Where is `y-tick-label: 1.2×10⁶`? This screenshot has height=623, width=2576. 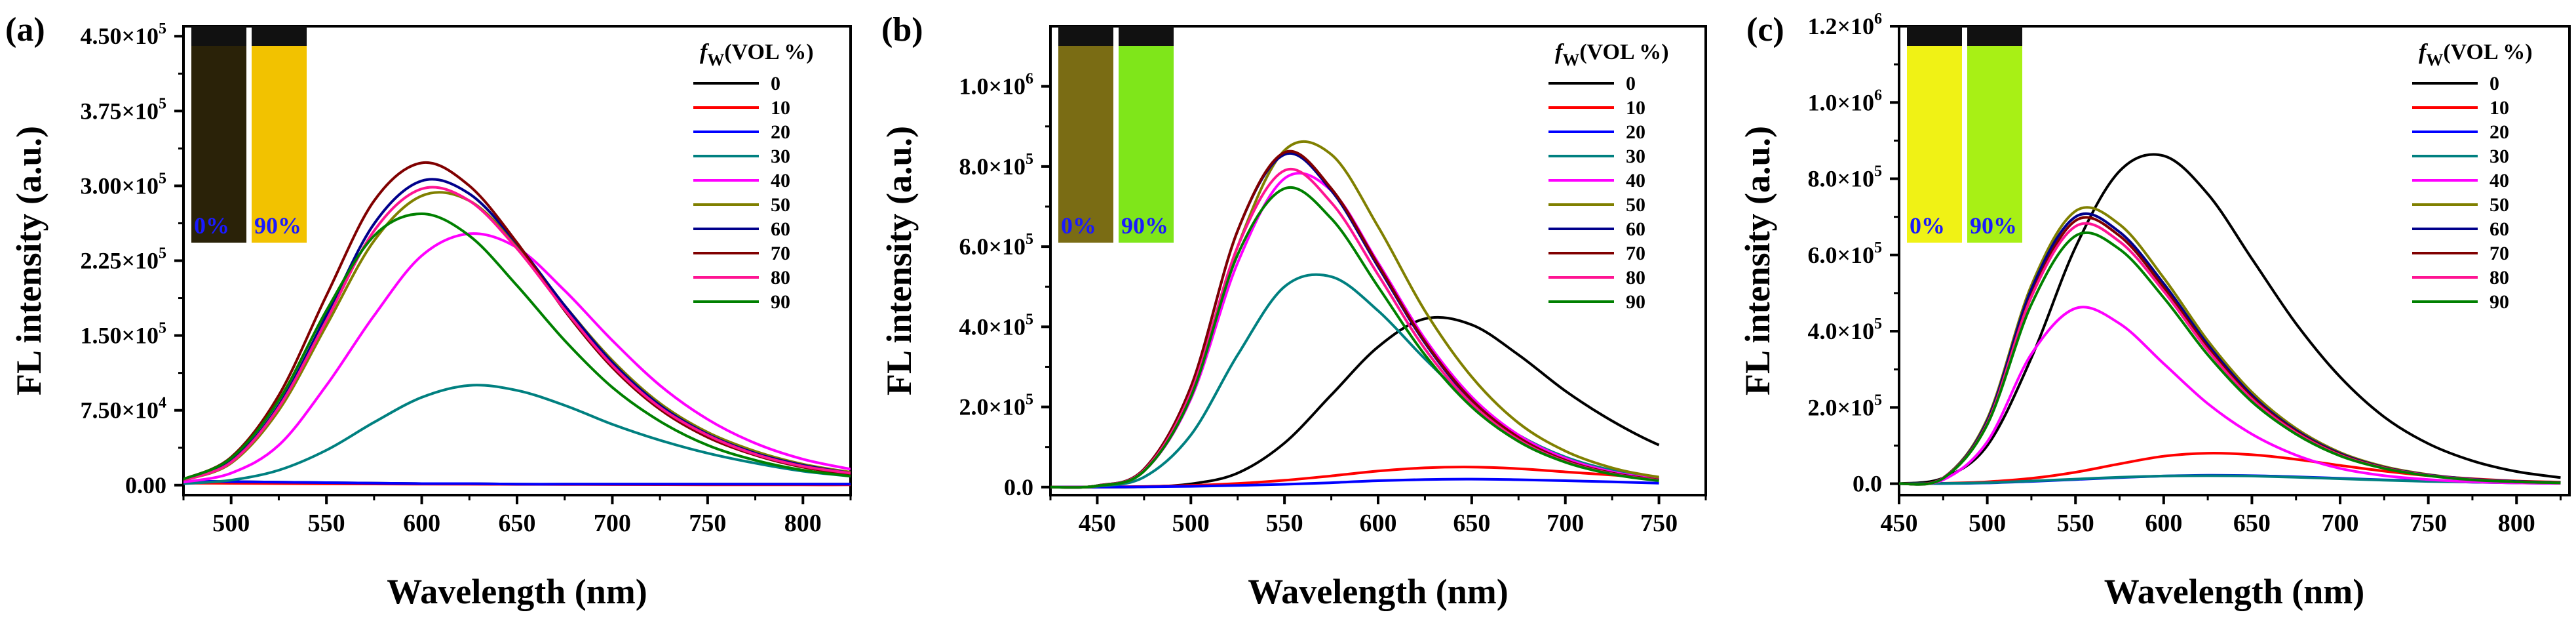
y-tick-label: 1.2×10⁶ is located at coordinates (1844, 24).